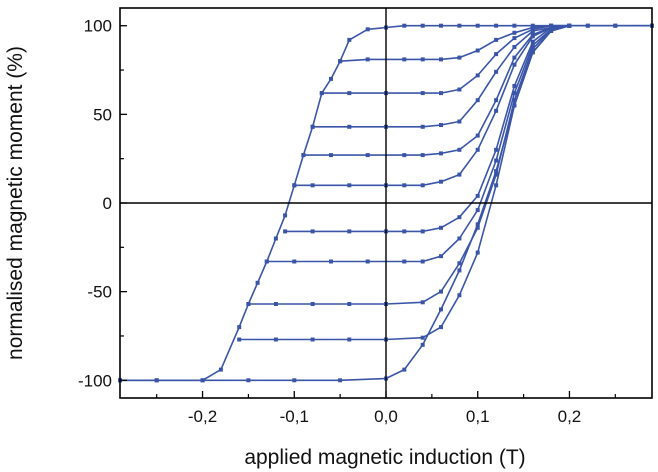 The image size is (658, 472). Describe the element at coordinates (386, 416) in the screenshot. I see `x-tick-label: 0,0` at that location.